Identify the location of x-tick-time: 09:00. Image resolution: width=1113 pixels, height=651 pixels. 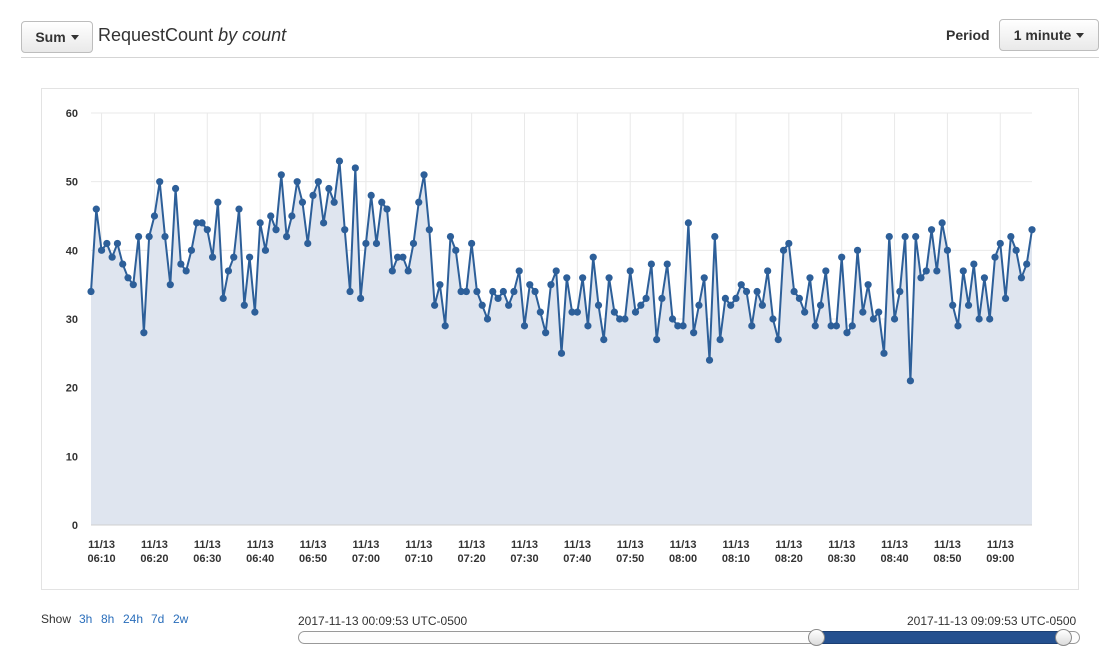
(1000, 559).